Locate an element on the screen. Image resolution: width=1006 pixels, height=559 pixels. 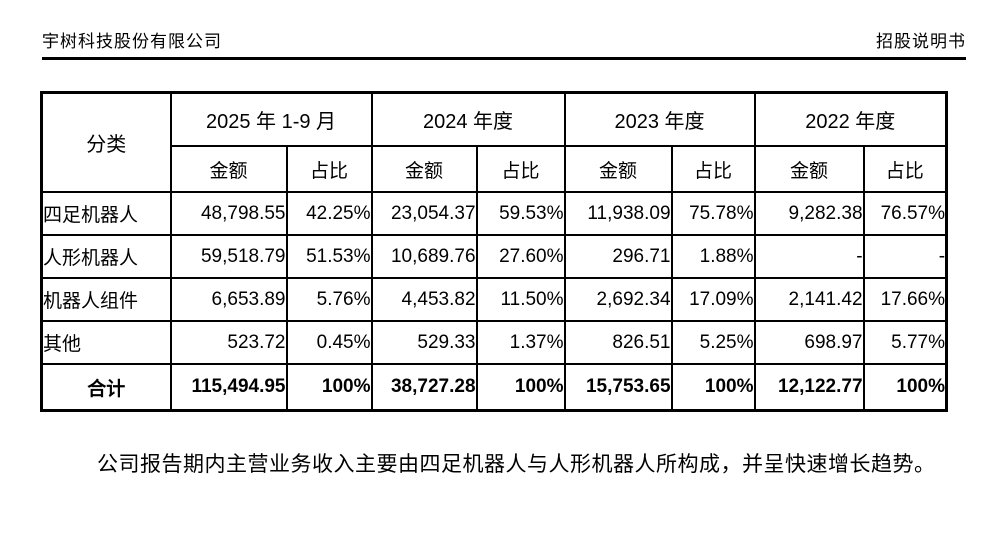
cell-ratio: 11.50% is located at coordinates (520, 299).